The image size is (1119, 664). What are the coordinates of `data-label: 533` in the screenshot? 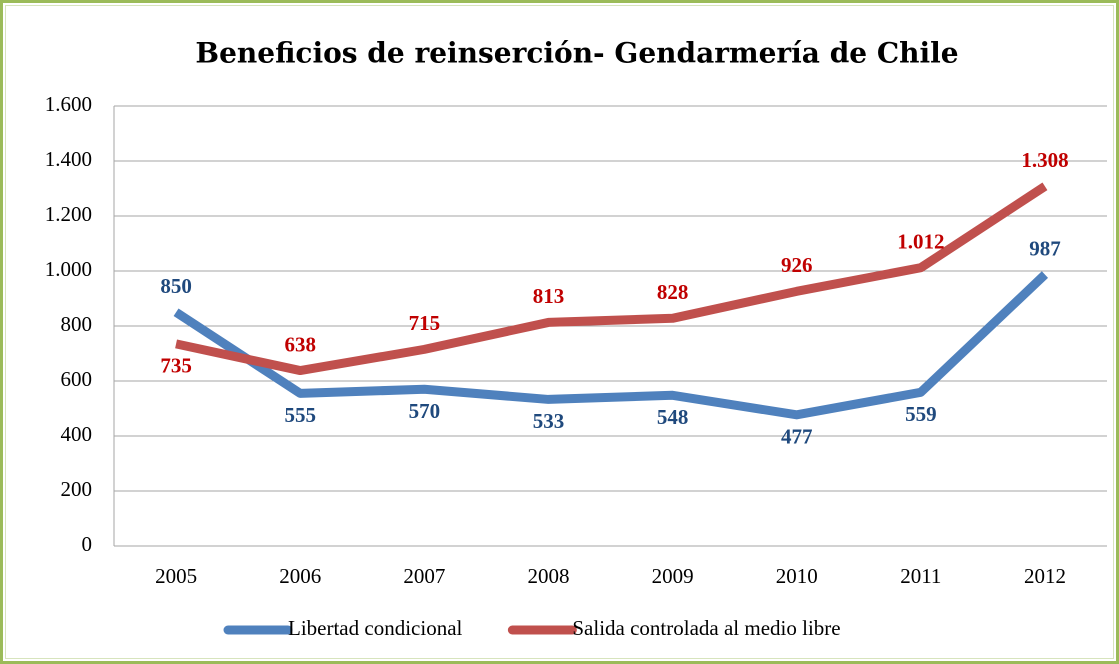 It's located at (549, 421).